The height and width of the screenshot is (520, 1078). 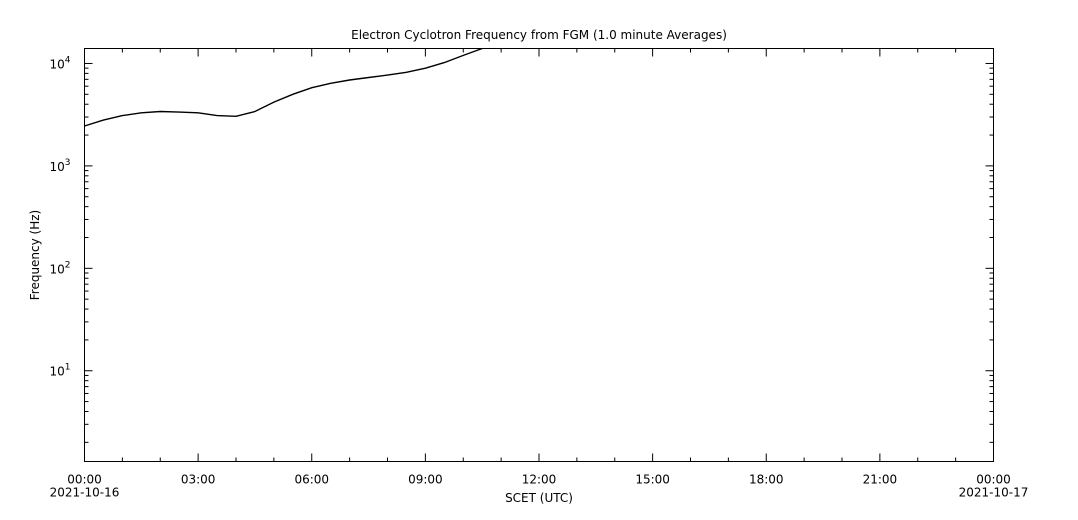 What do you see at coordinates (59, 268) in the screenshot?
I see `y-tick-label: 10²` at bounding box center [59, 268].